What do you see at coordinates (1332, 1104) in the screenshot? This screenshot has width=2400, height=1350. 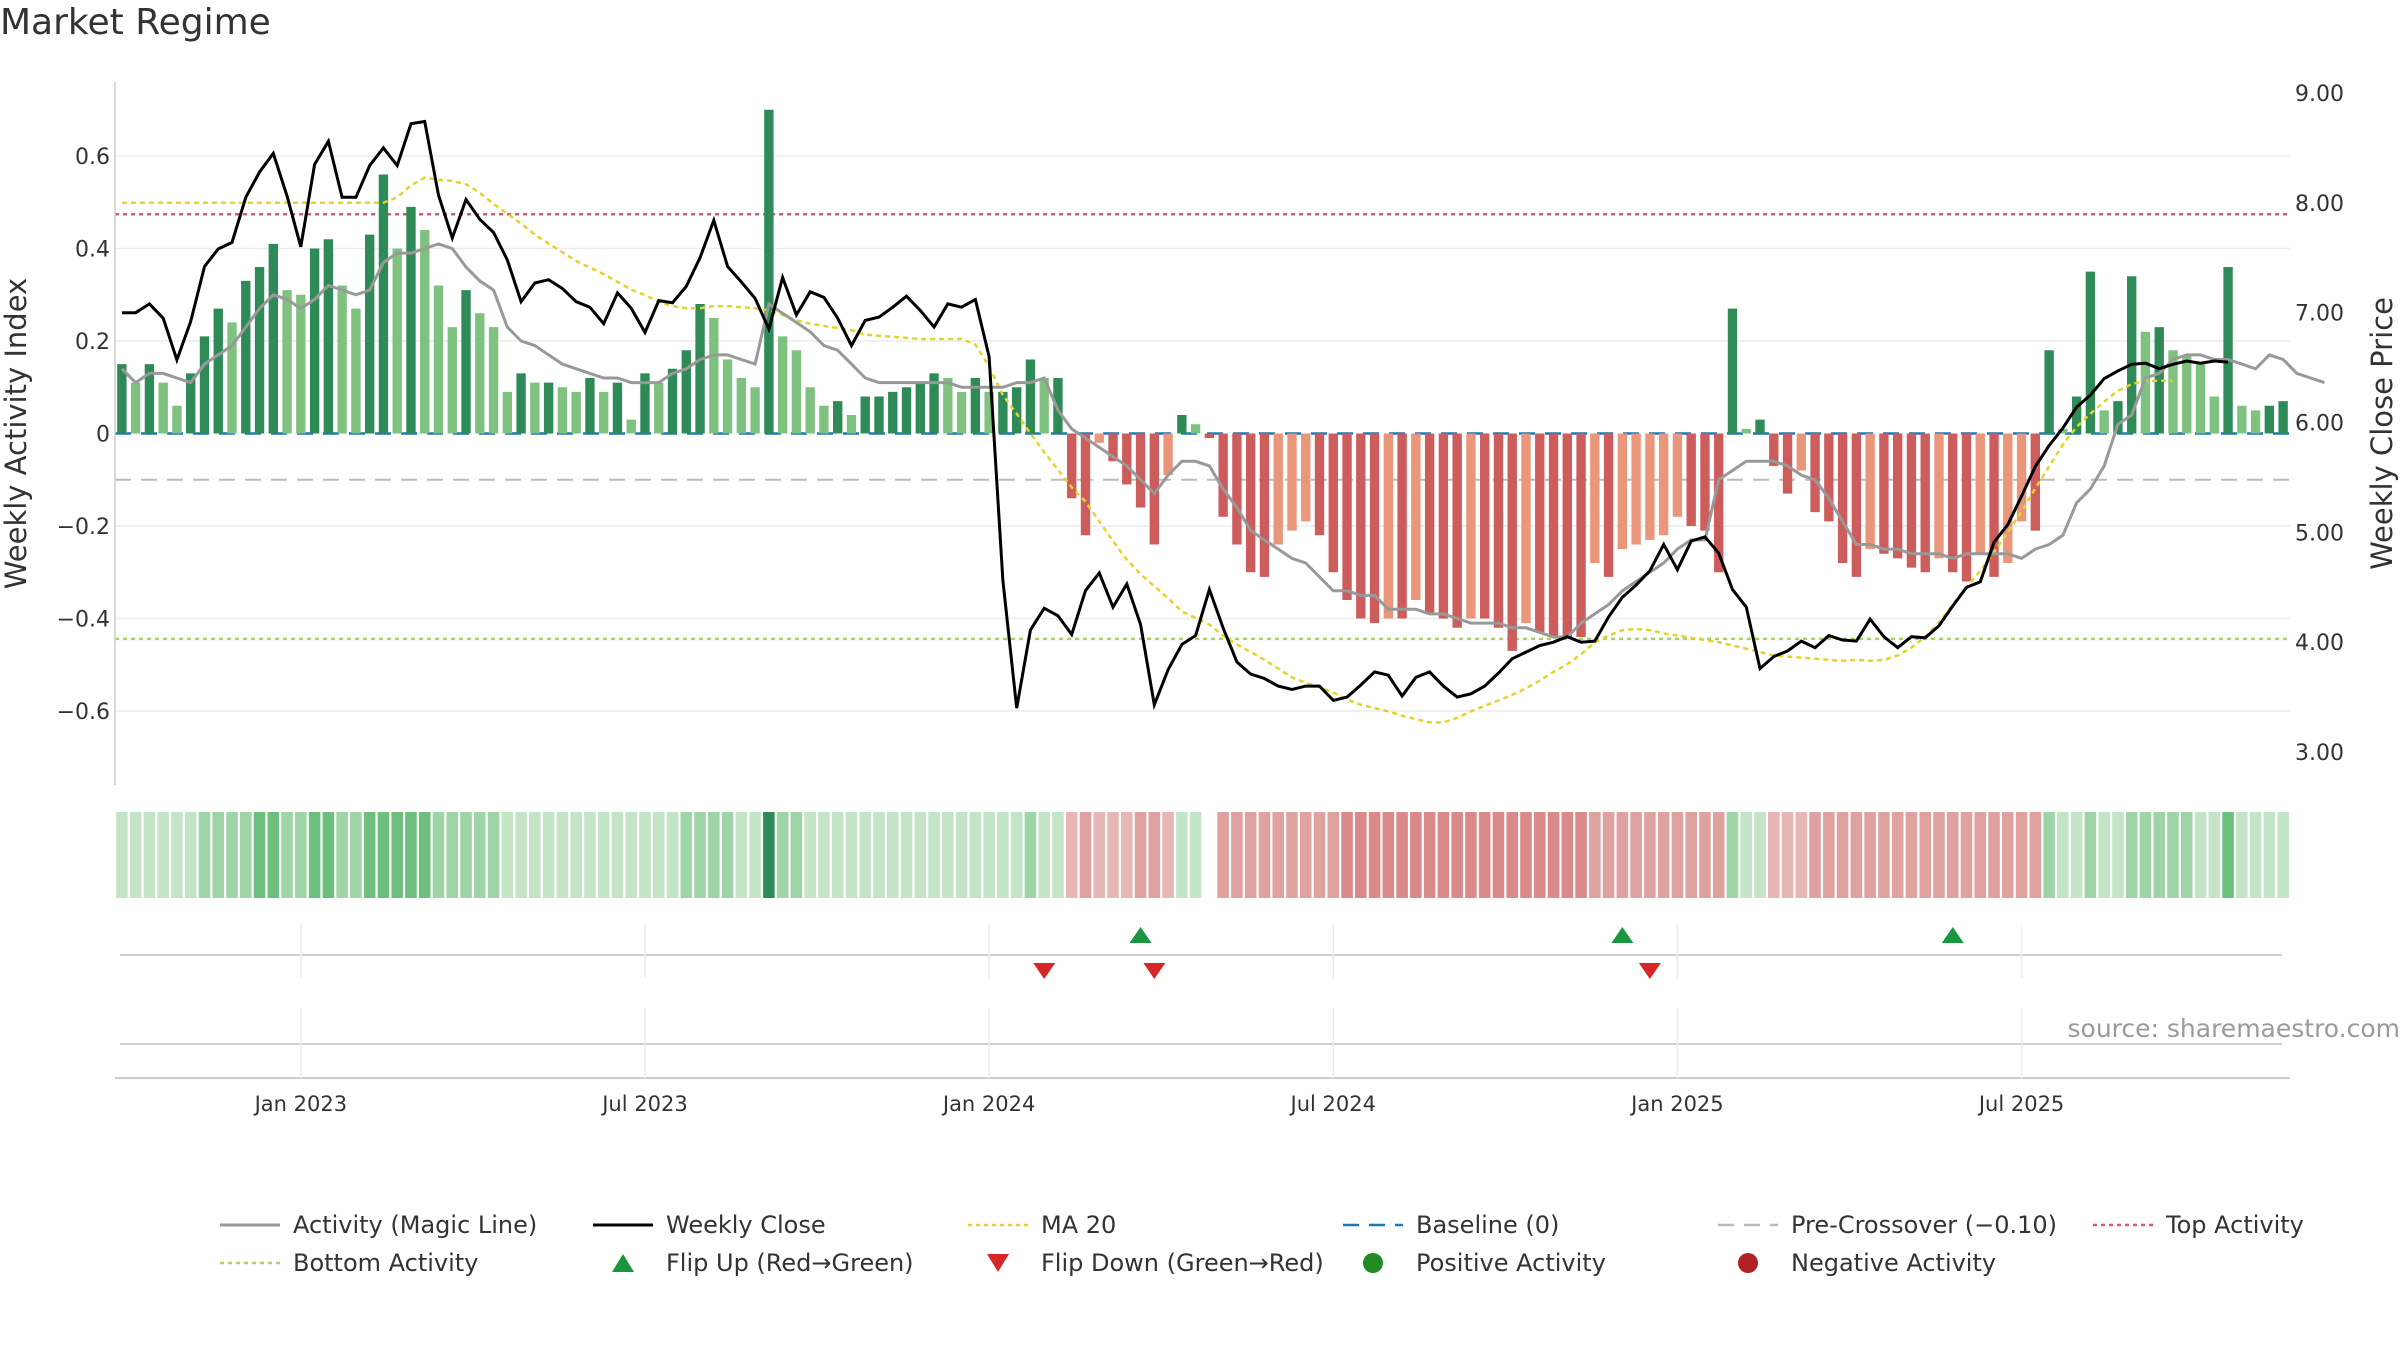 I see `date-tick-label: Jul 2024` at bounding box center [1332, 1104].